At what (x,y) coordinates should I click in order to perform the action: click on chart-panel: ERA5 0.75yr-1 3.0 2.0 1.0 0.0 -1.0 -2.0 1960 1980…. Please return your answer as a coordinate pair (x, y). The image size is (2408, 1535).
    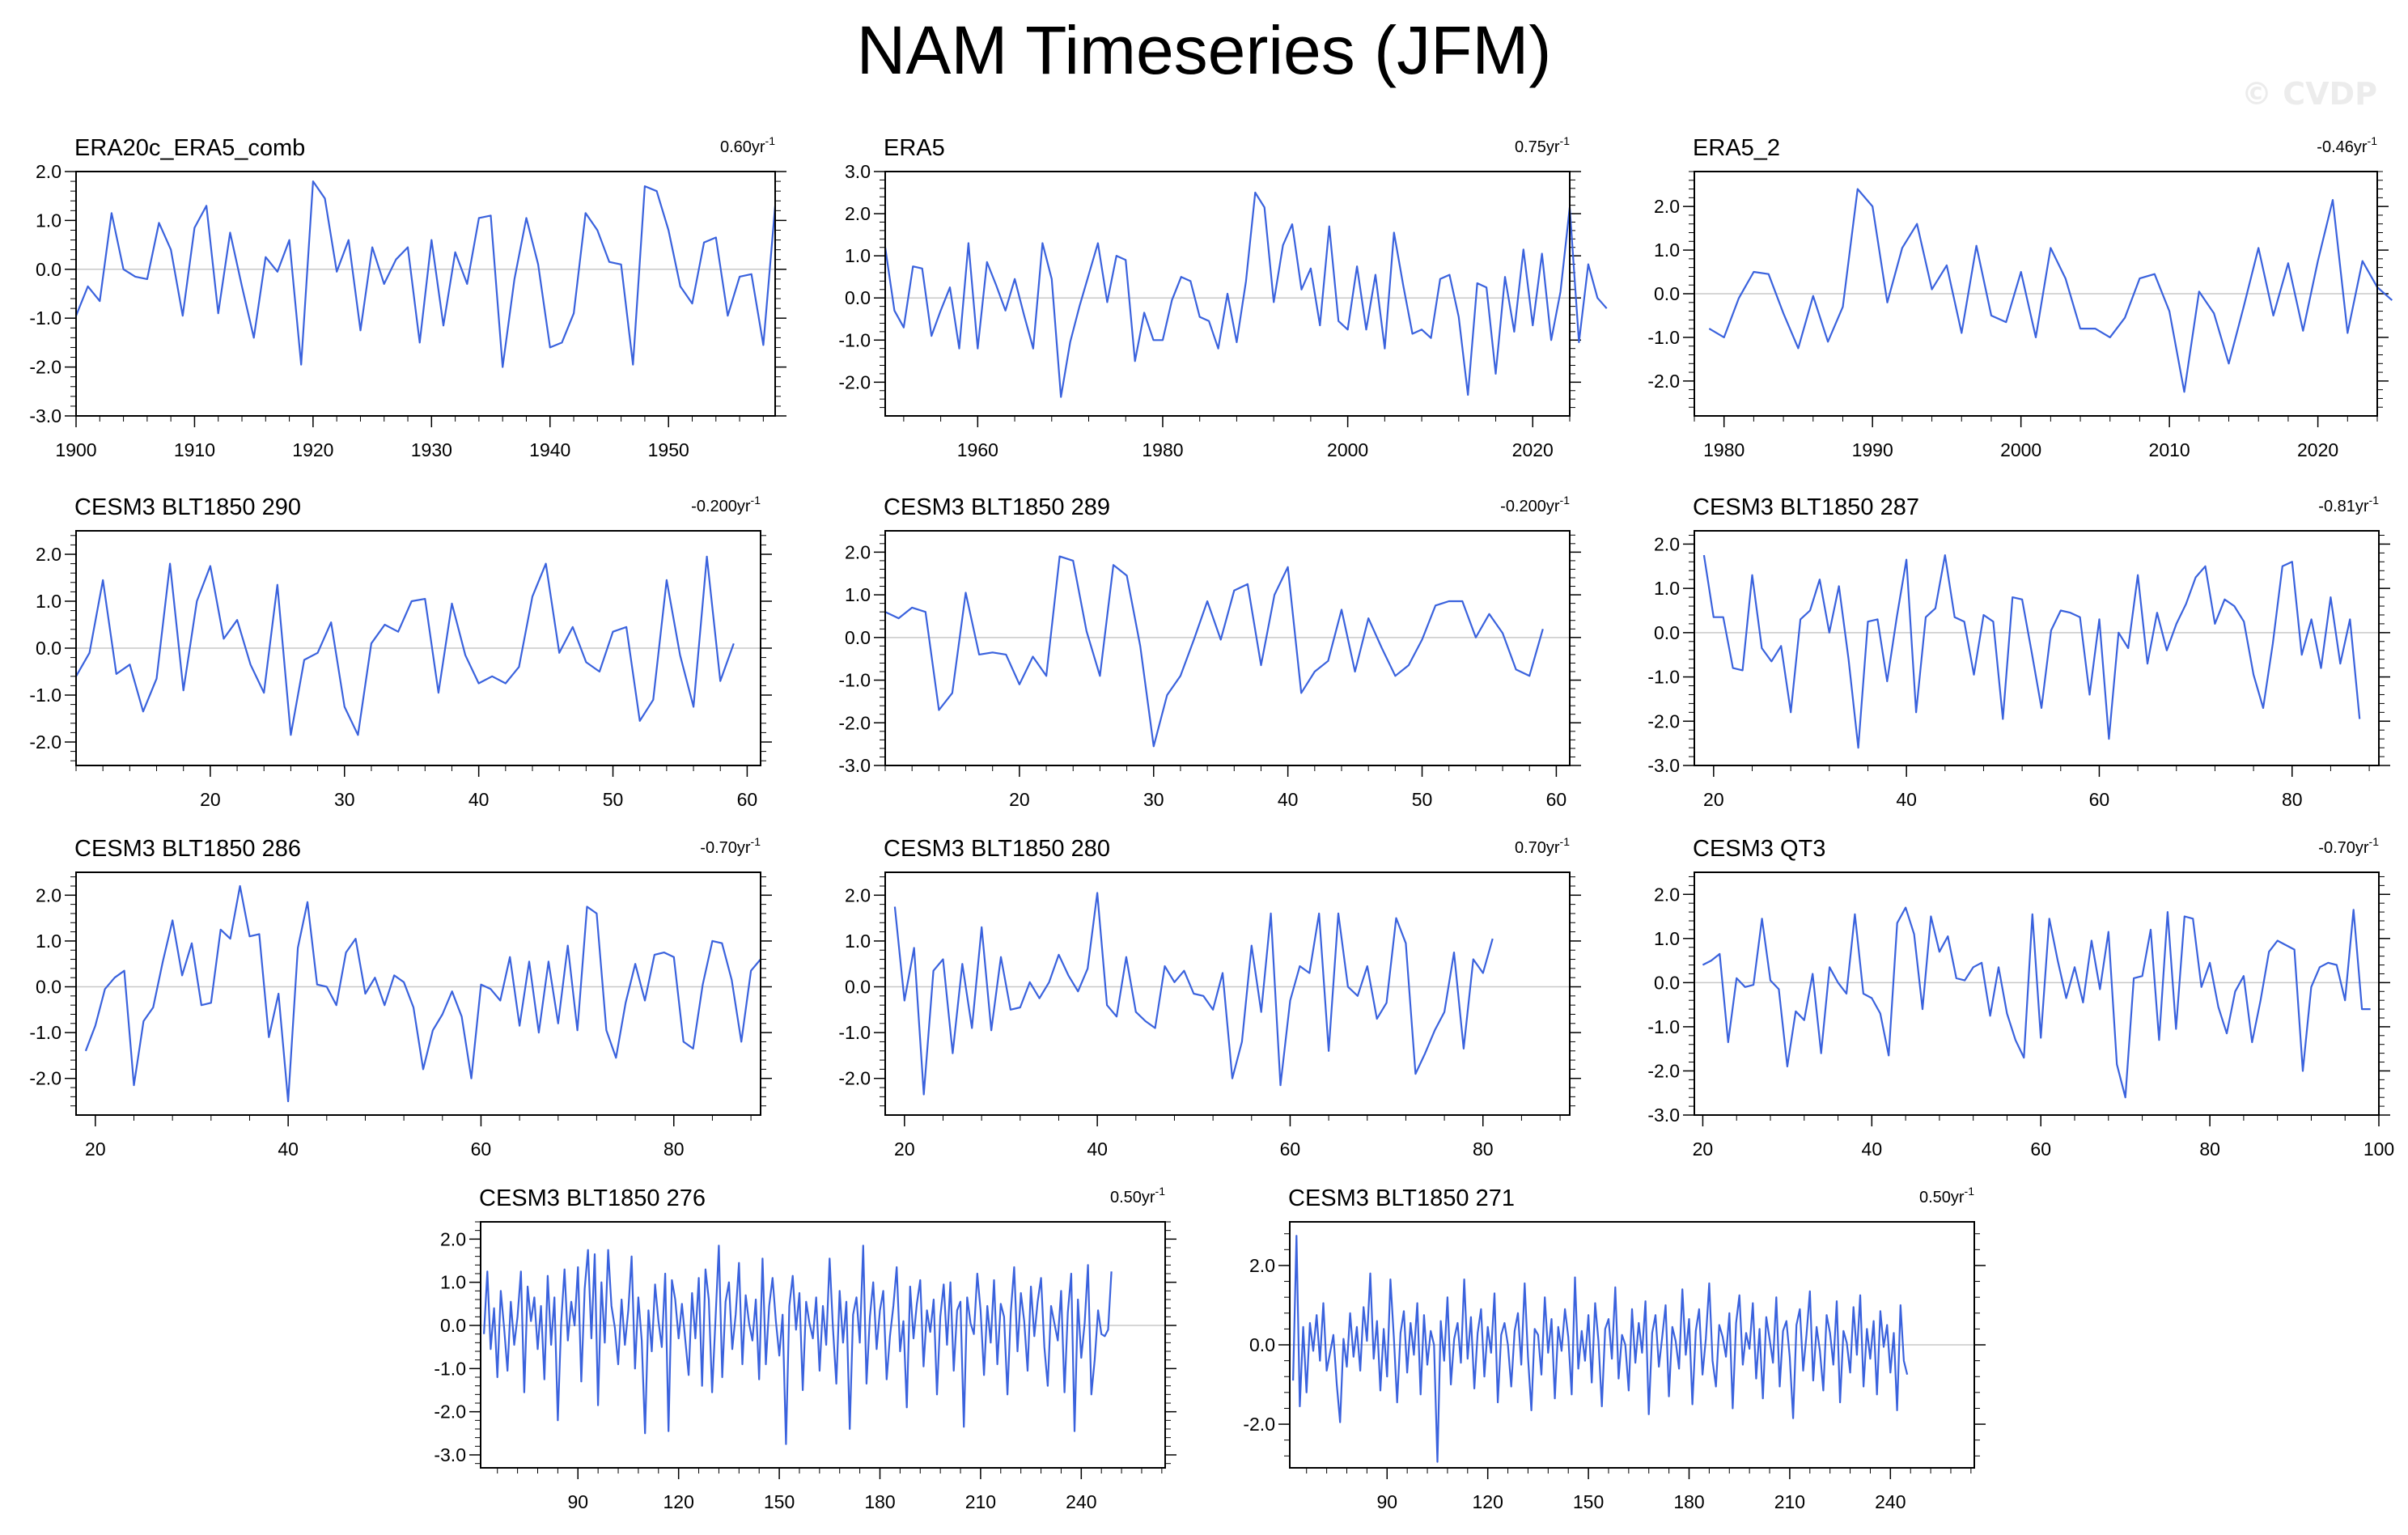
    Looking at the image, I should click on (1223, 297).